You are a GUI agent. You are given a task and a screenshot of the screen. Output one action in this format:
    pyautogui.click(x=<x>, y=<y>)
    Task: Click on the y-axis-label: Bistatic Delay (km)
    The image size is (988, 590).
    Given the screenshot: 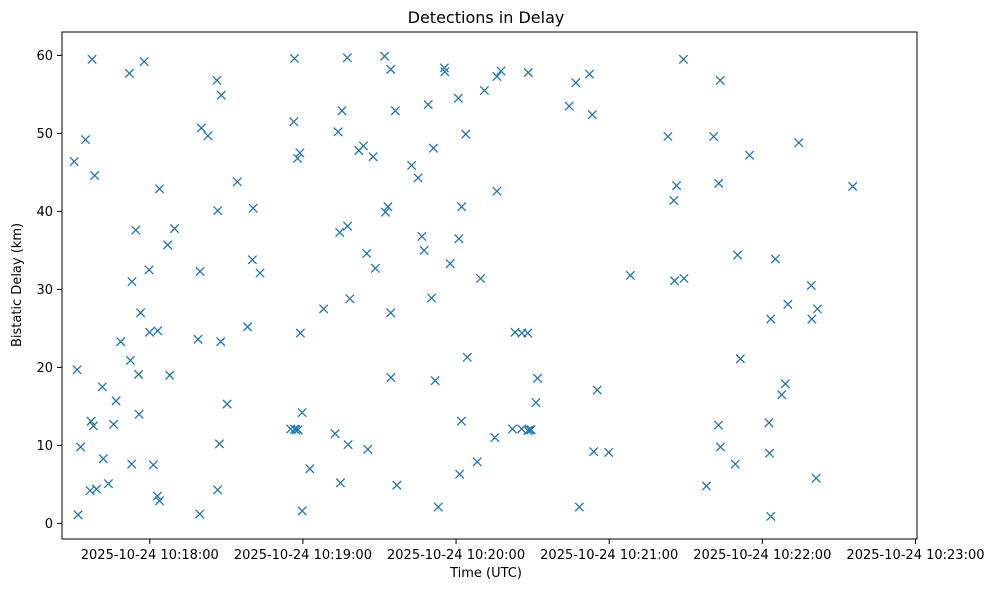 What is the action you would take?
    pyautogui.click(x=17, y=285)
    